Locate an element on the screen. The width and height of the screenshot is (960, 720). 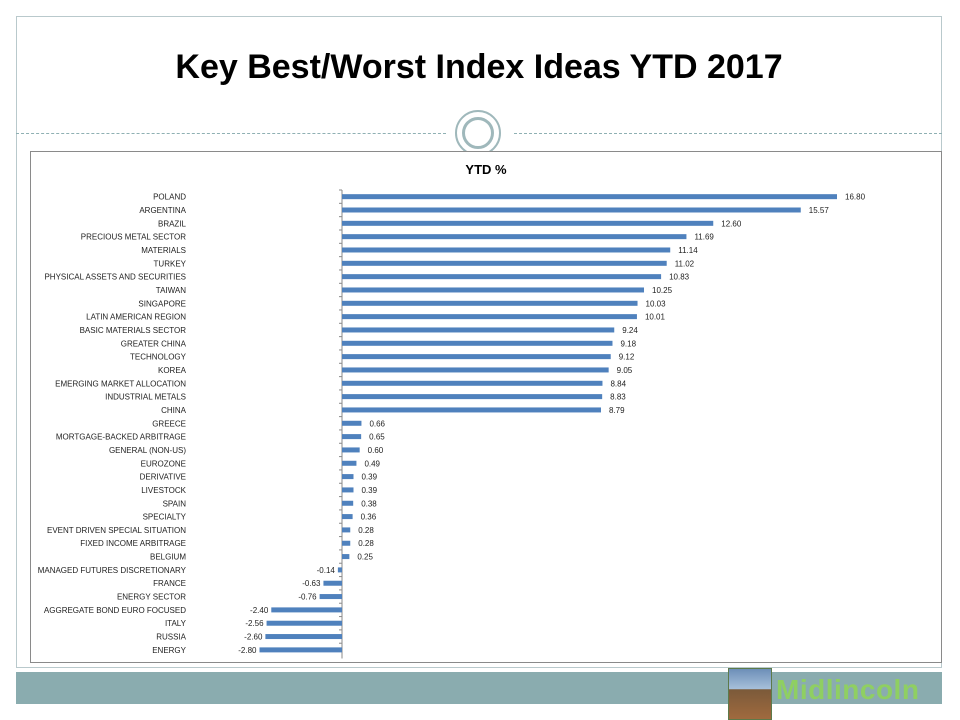
data-label: -2.80 is located at coordinates (247, 650).